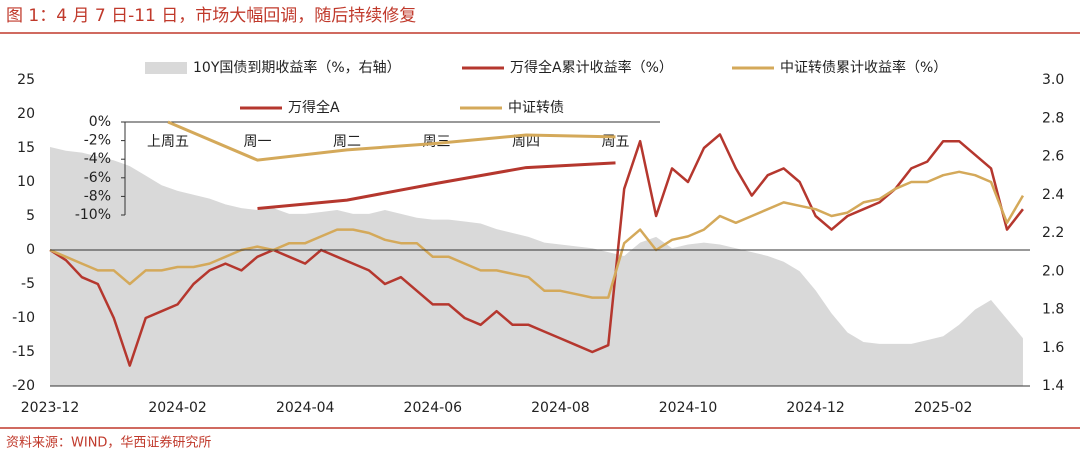  Describe the element at coordinates (863, 67) in the screenshot. I see `legend-label: 中证转债累计收益率（%）` at that location.